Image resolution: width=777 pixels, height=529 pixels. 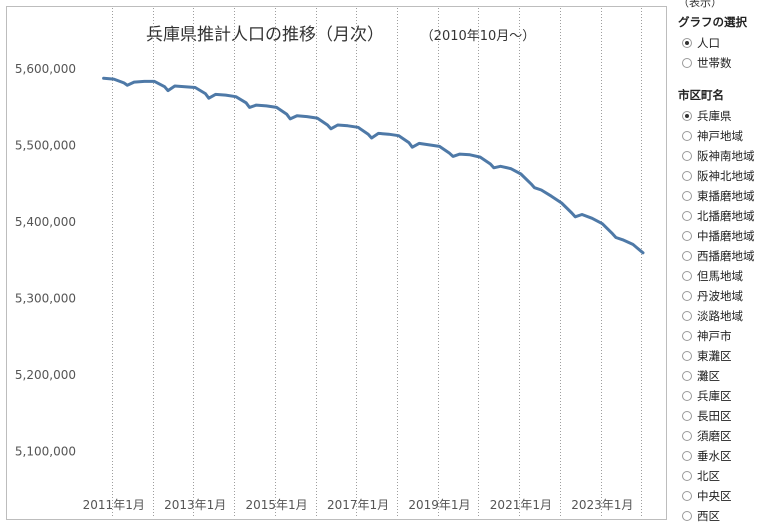 I want to click on y-tick-label: 5,600,000, so click(x=45, y=69).